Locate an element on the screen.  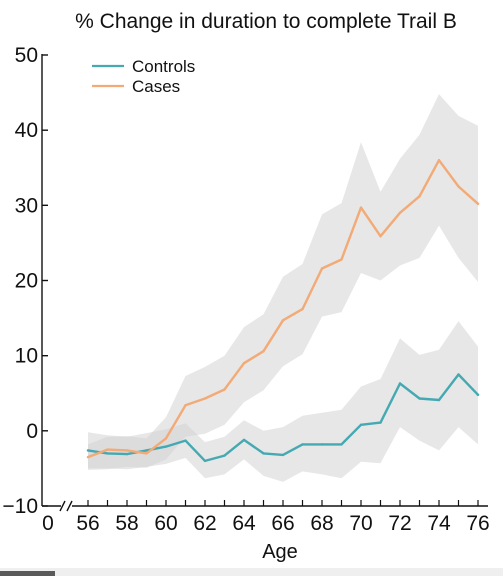
x-tick-label: 70 is located at coordinates (360, 523).